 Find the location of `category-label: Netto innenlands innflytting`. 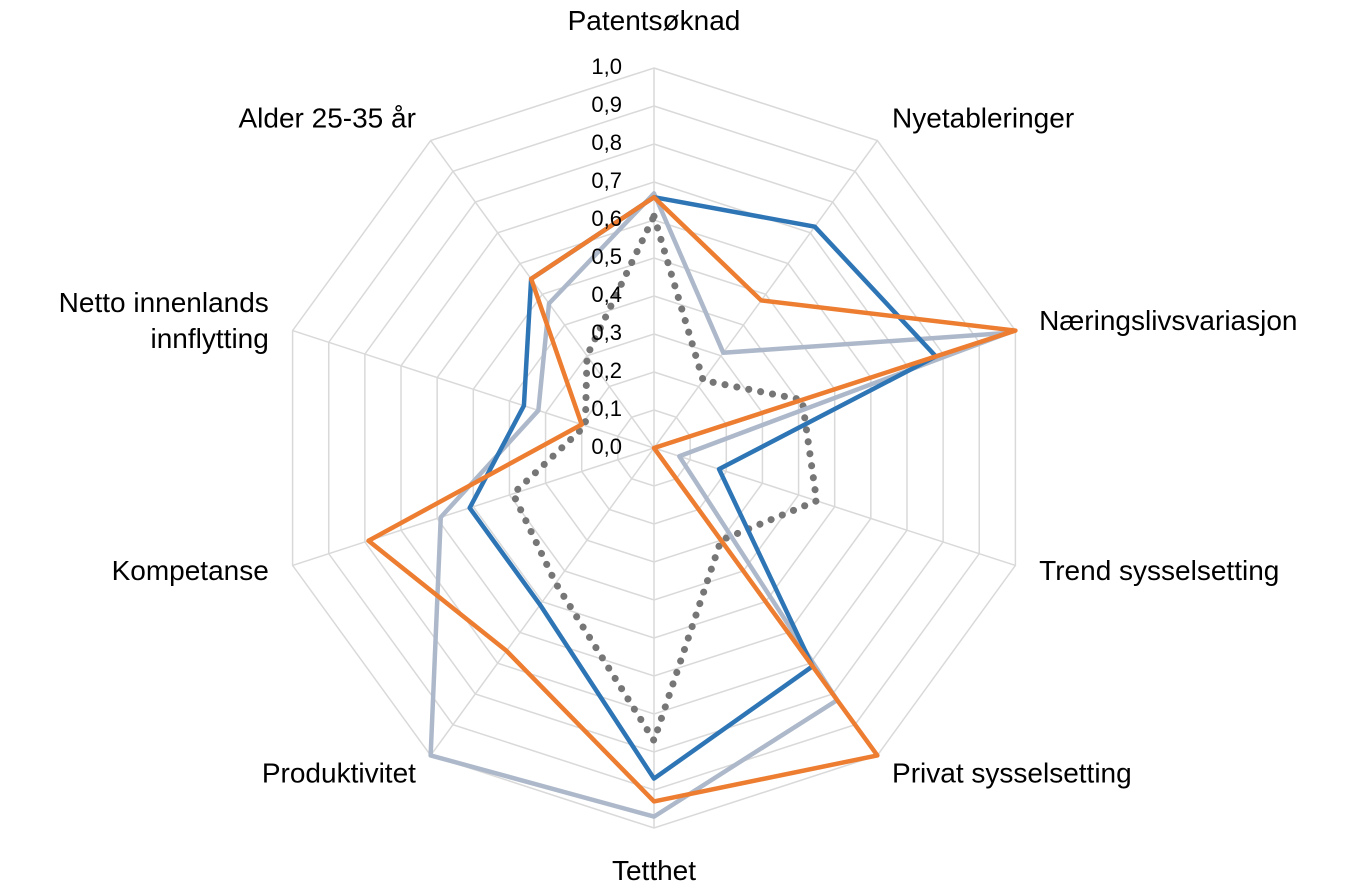

category-label: Netto innenlands innflytting is located at coordinates (164, 320).